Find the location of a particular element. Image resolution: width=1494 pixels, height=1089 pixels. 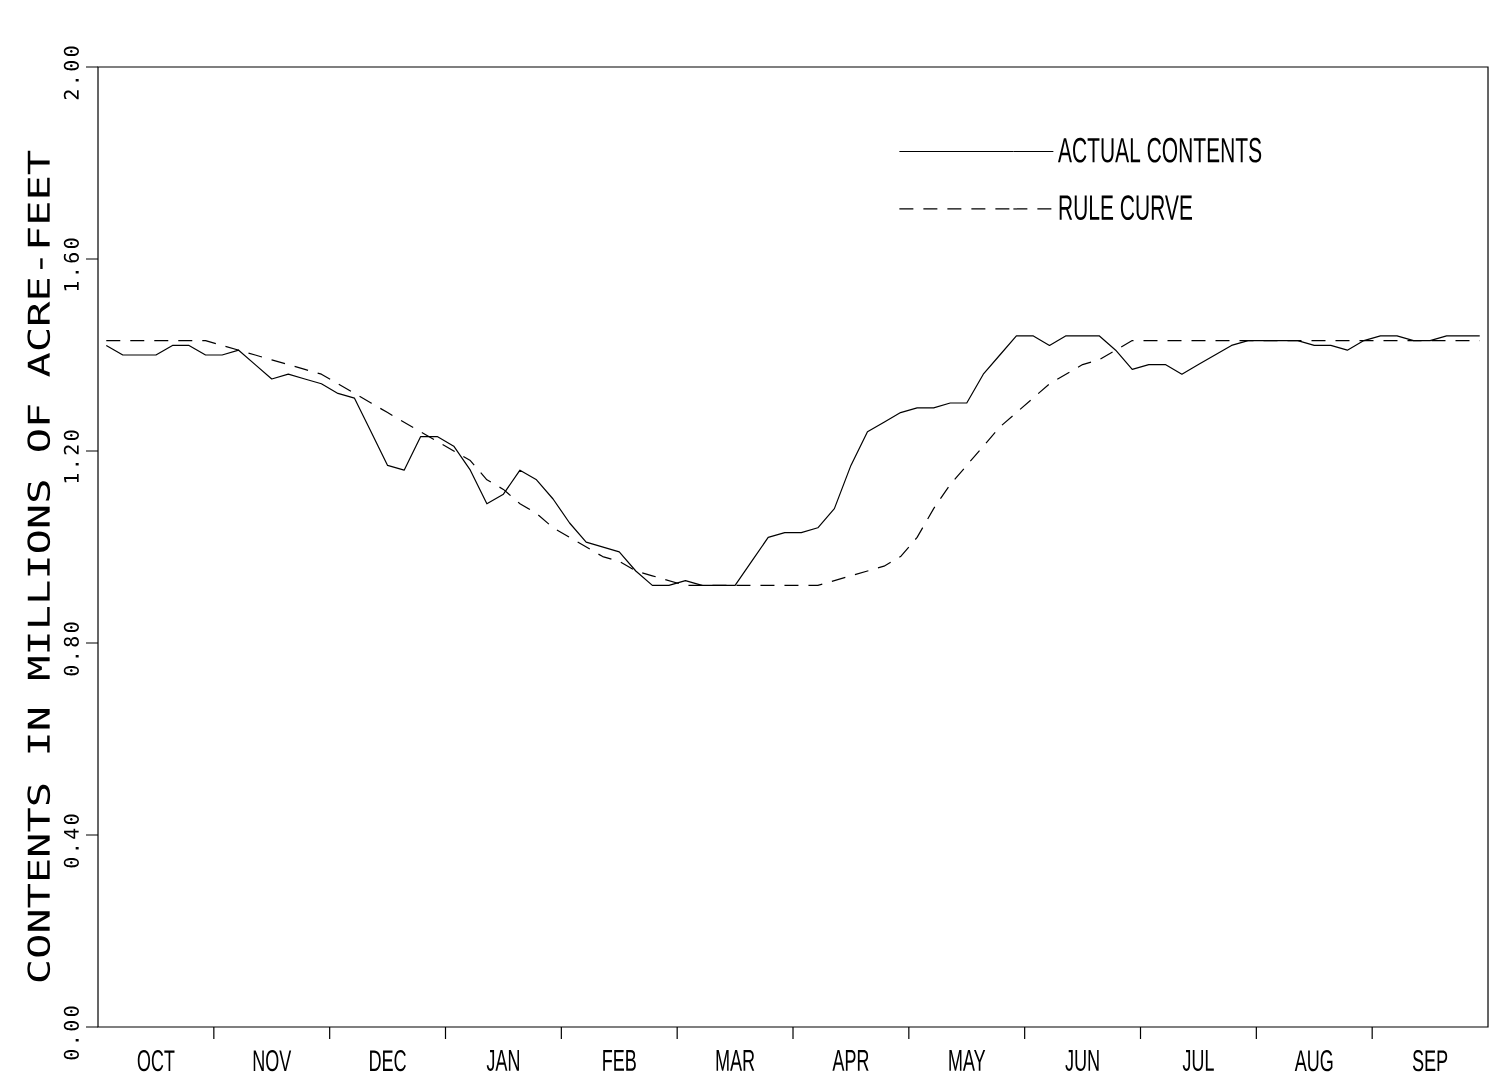

y-tick-label: 1.60 is located at coordinates (71, 264).